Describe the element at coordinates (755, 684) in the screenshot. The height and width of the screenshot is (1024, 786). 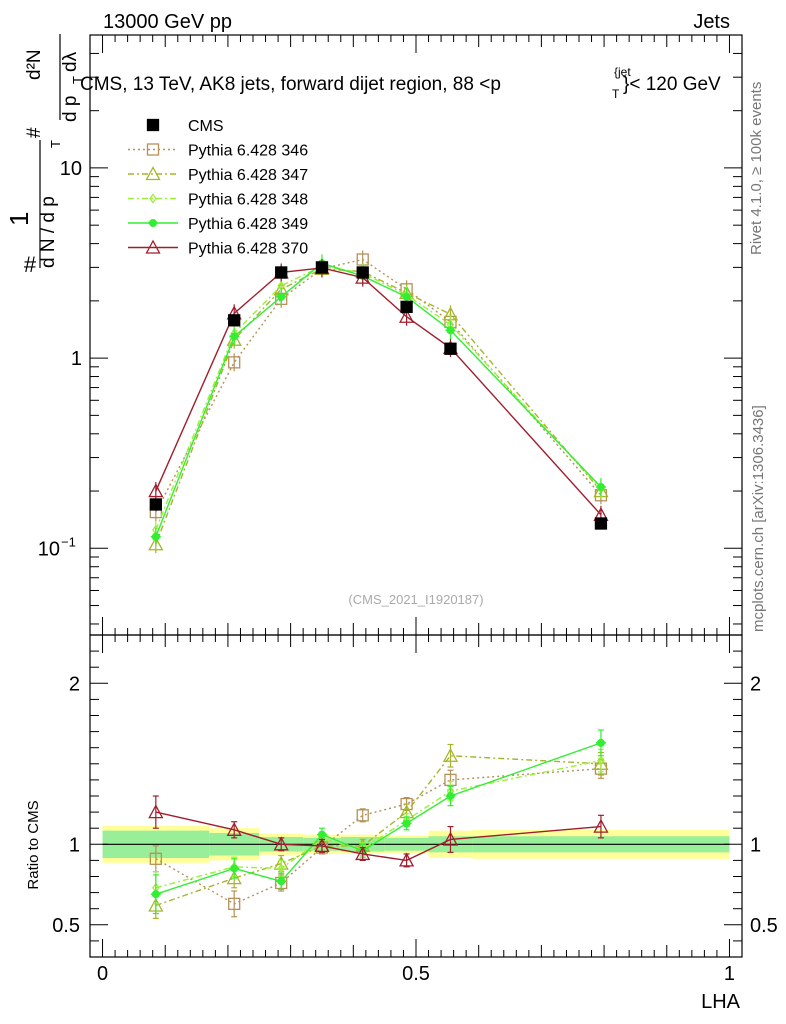
I see `ratio-ytick-label-right-2: 2` at that location.